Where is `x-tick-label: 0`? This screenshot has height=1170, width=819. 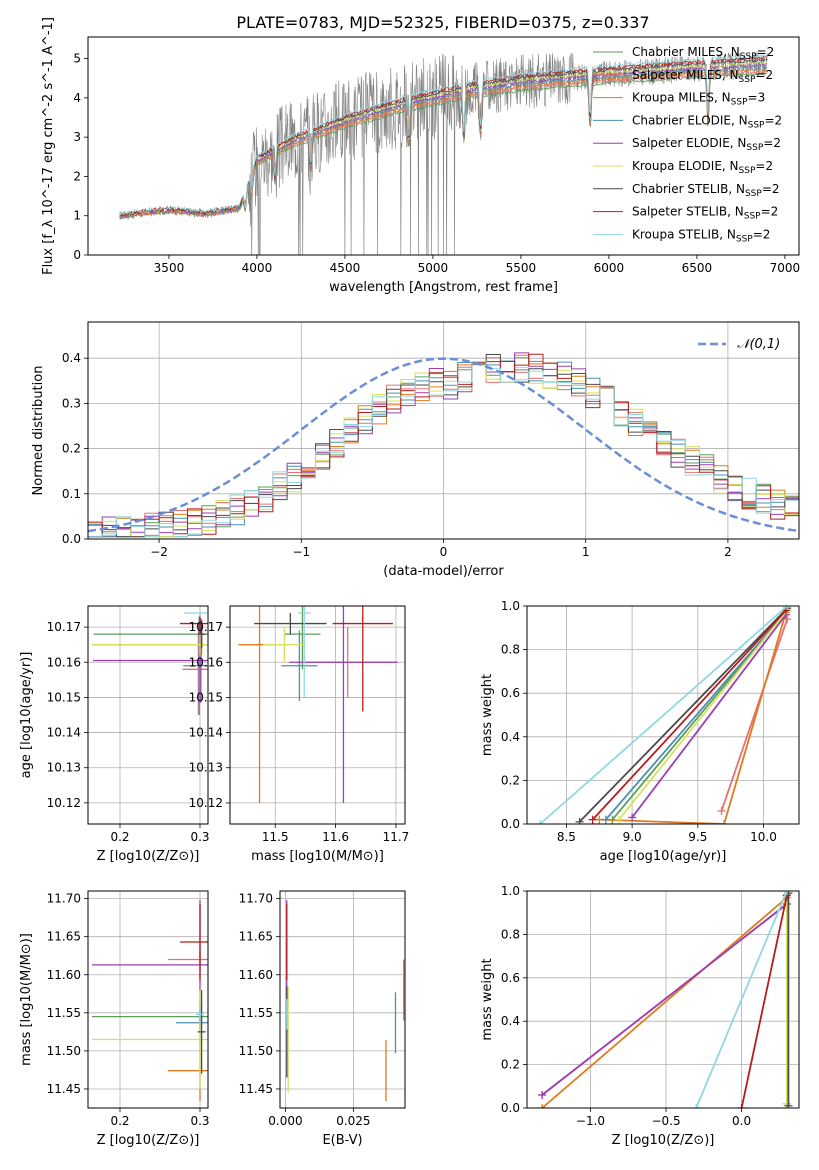
x-tick-label: 0 is located at coordinates (444, 552).